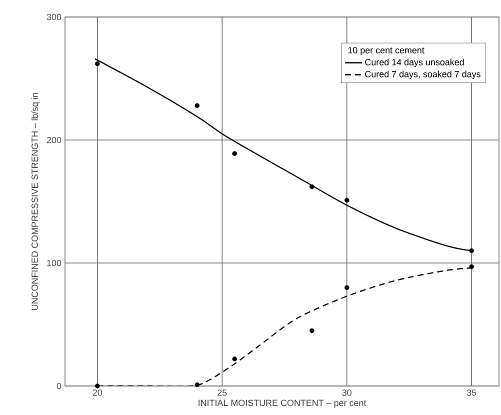 This screenshot has width=501, height=415. Describe the element at coordinates (222, 393) in the screenshot. I see `x-tick-label: 25` at that location.